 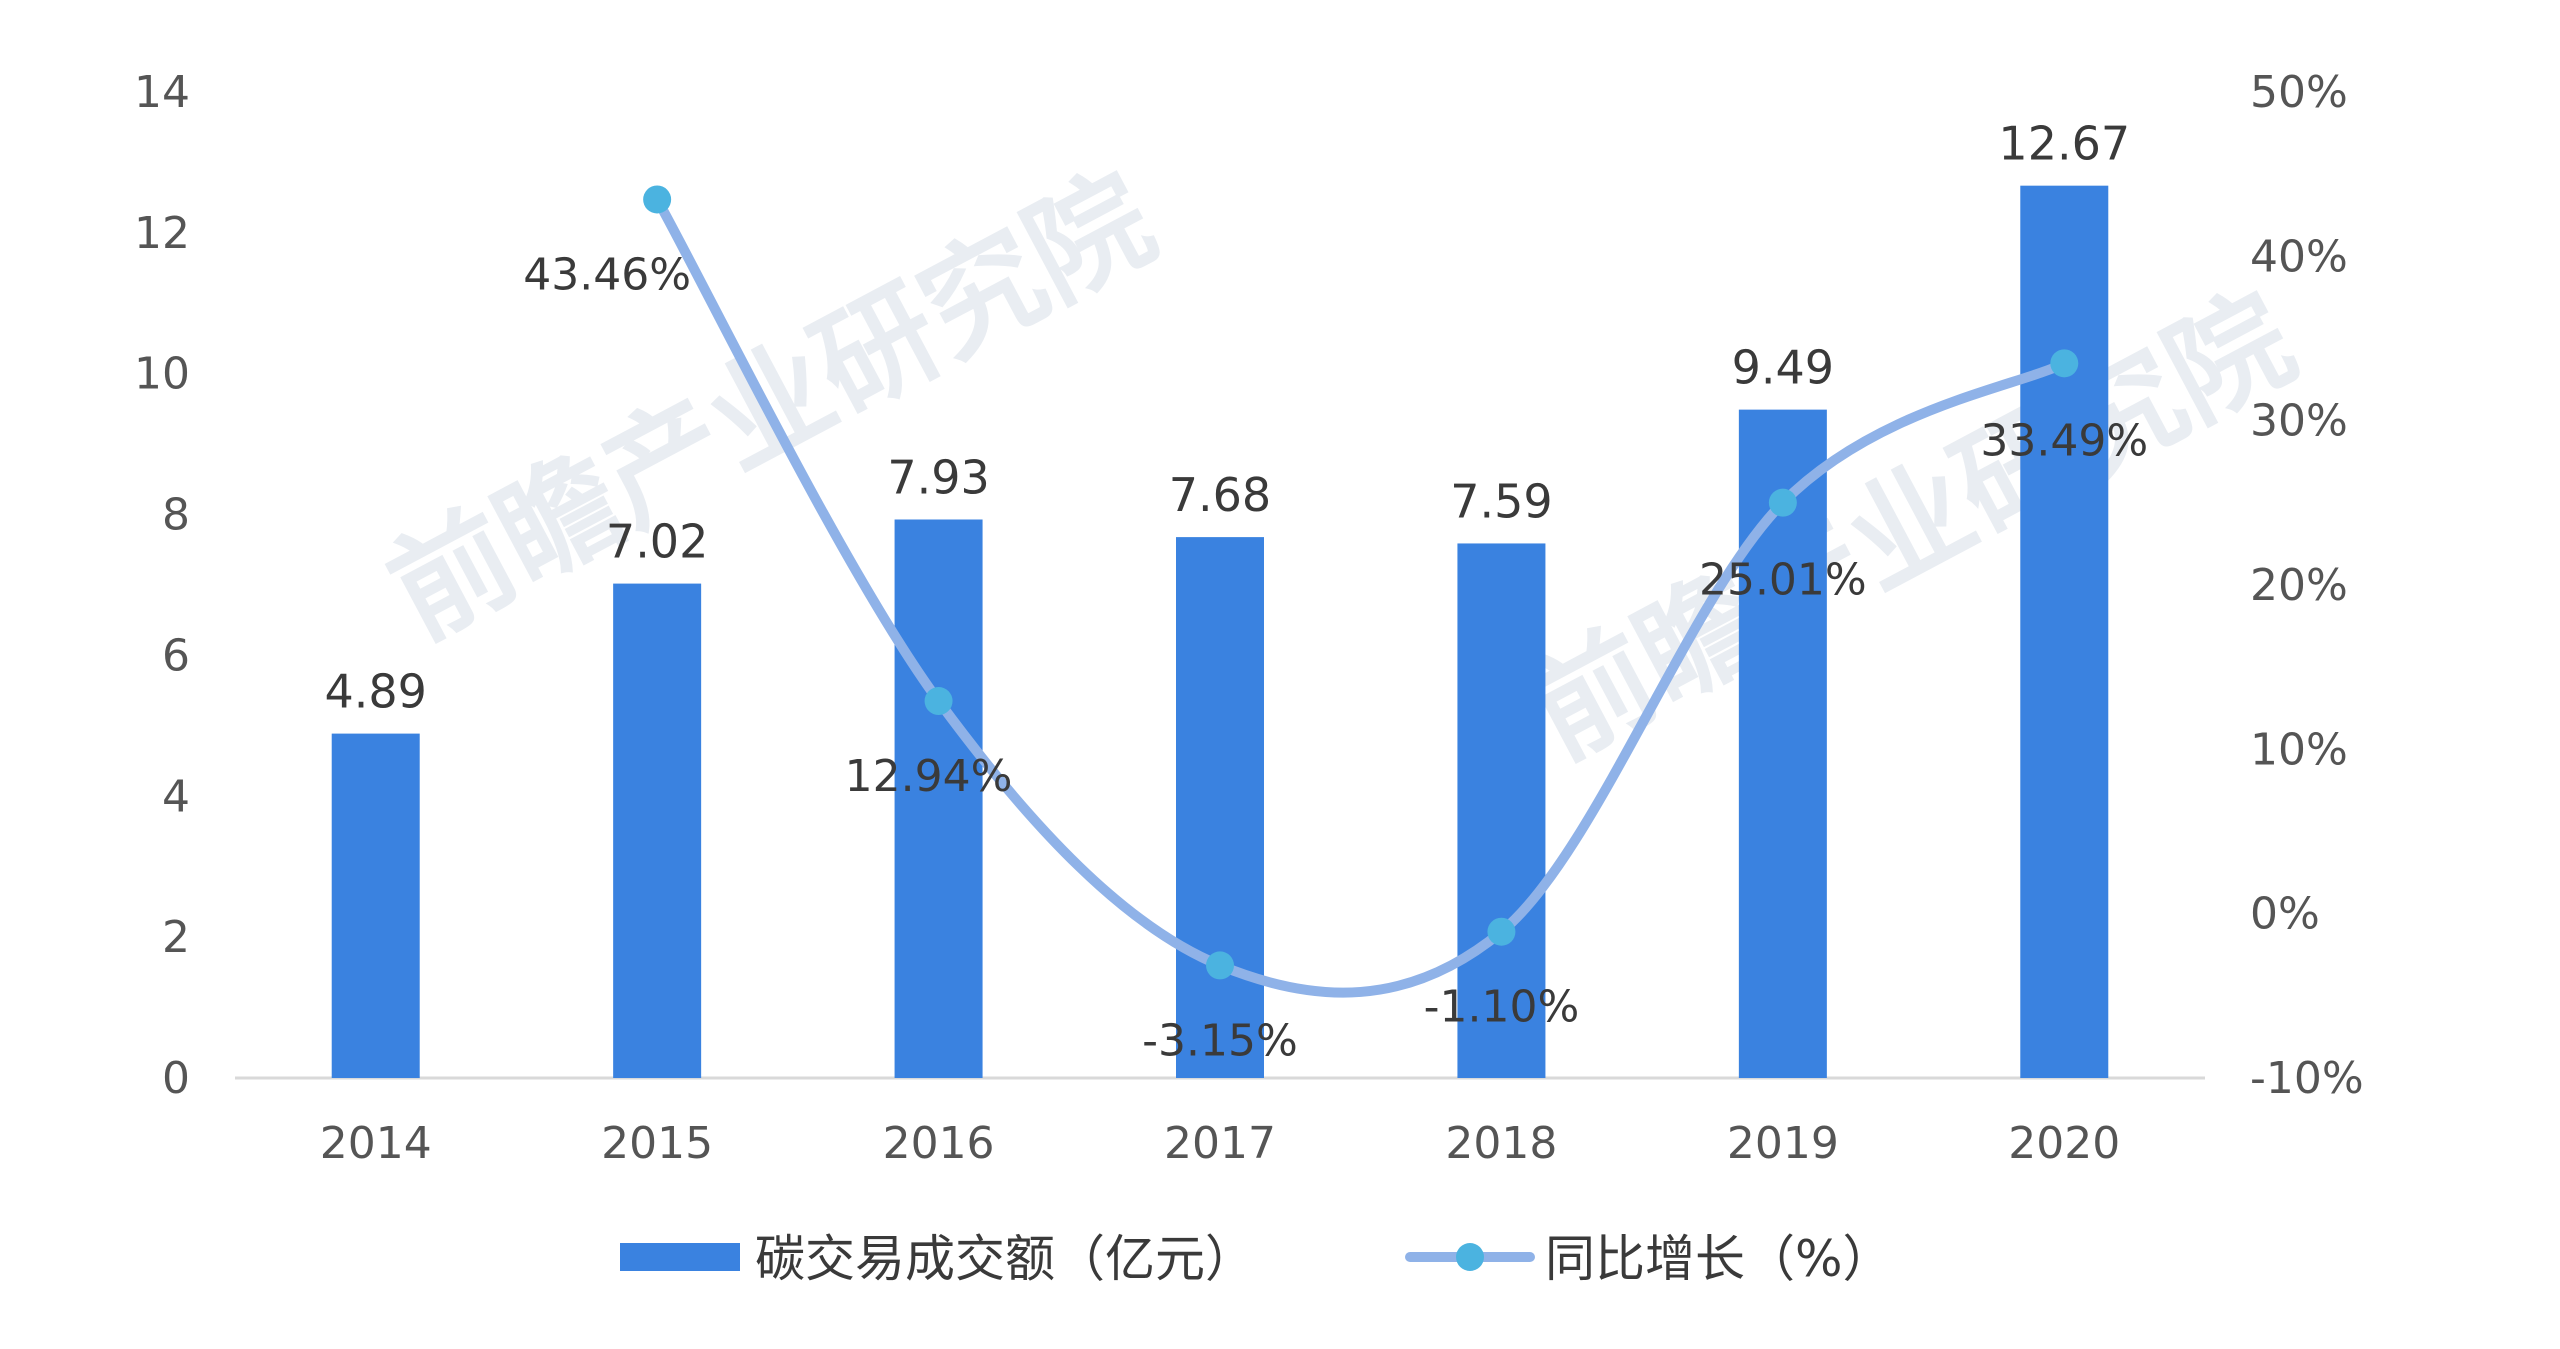 I want to click on y-right-tick-label: 40%, so click(x=2299, y=256).